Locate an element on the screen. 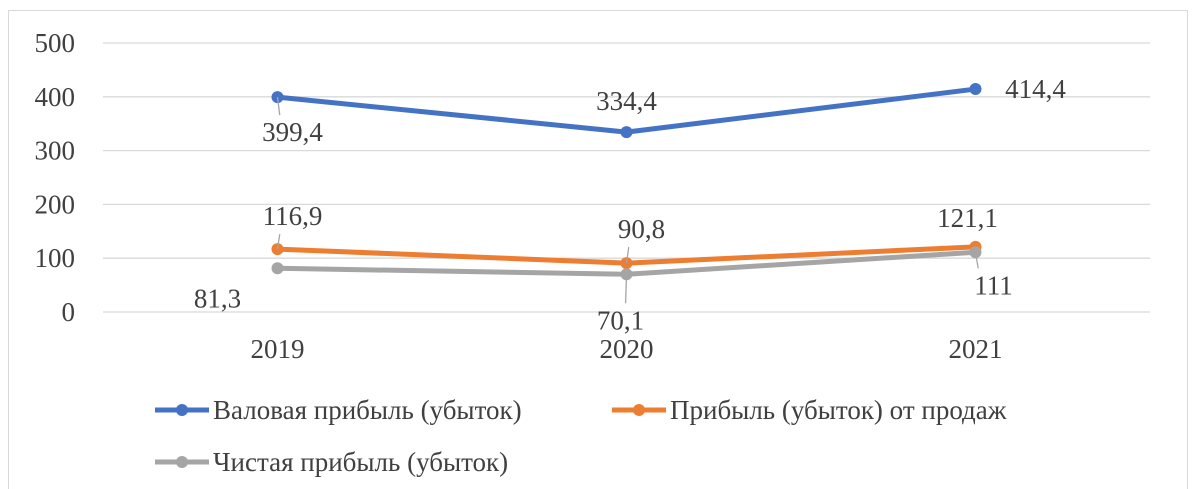  x-tick-label: 2019 is located at coordinates (278, 349).